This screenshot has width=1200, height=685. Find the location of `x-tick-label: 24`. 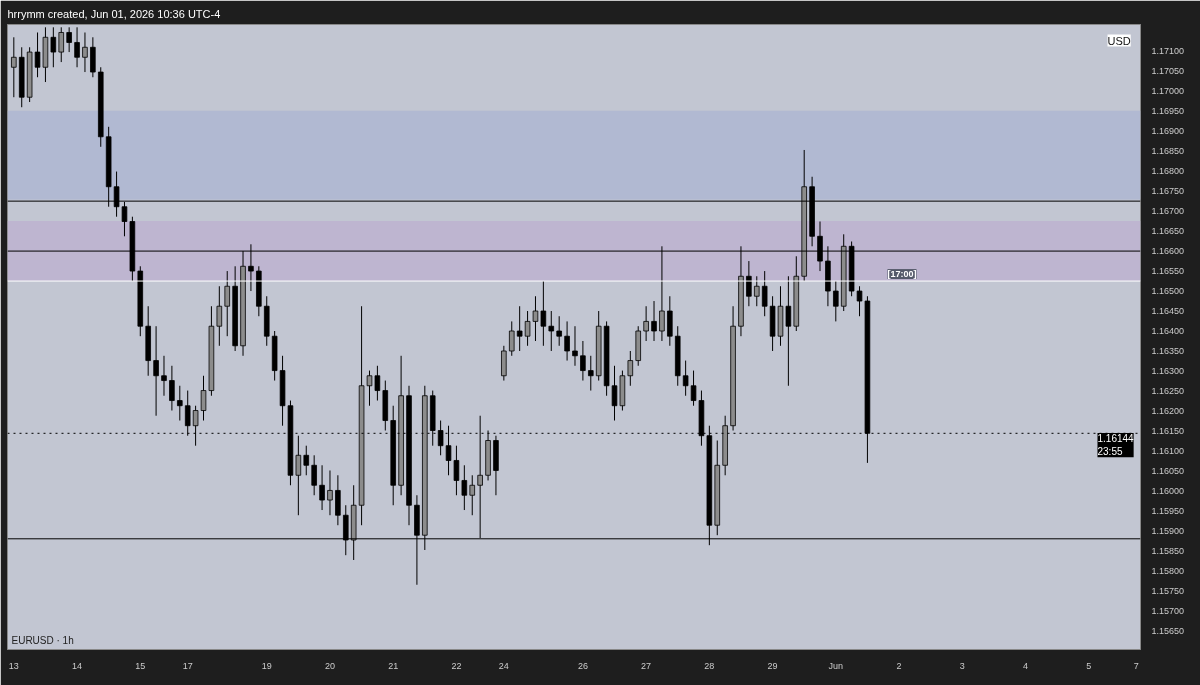

x-tick-label: 24 is located at coordinates (503, 665).